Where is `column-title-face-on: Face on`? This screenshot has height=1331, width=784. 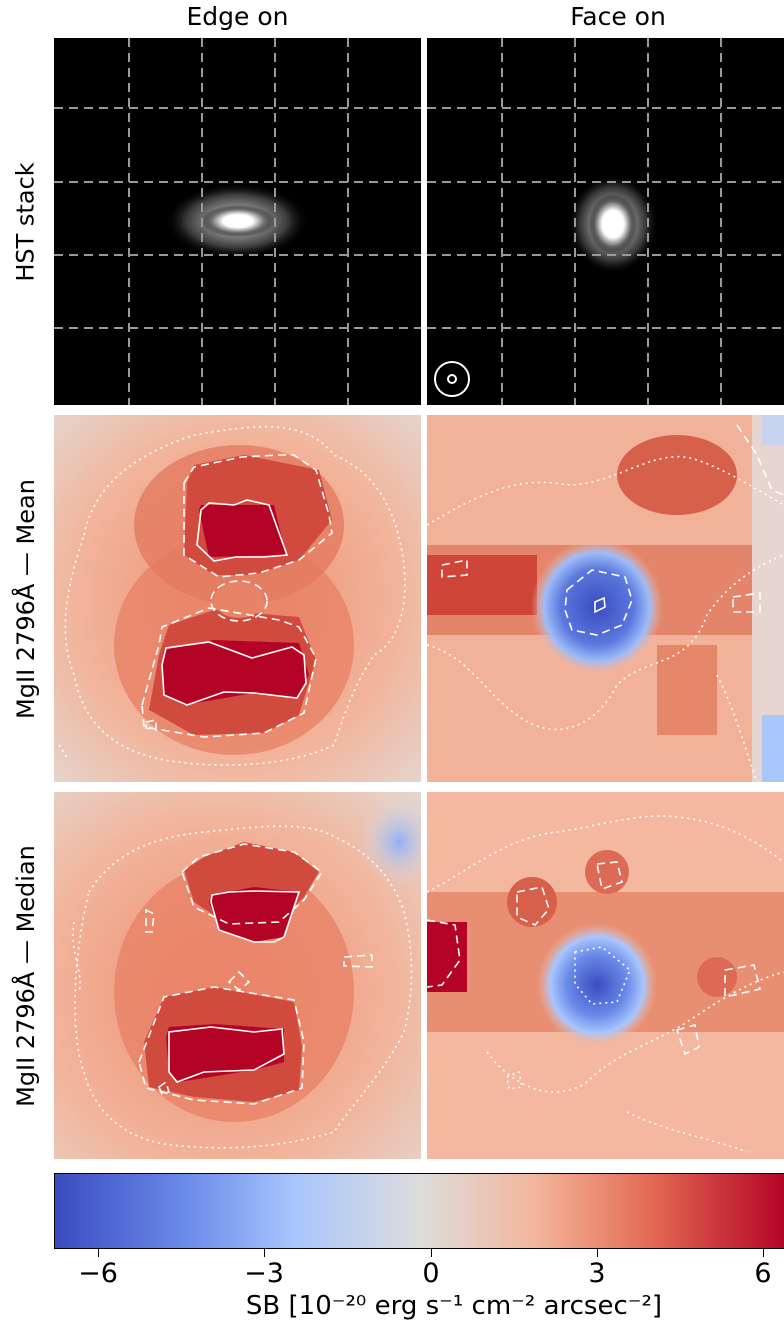 column-title-face-on: Face on is located at coordinates (618, 16).